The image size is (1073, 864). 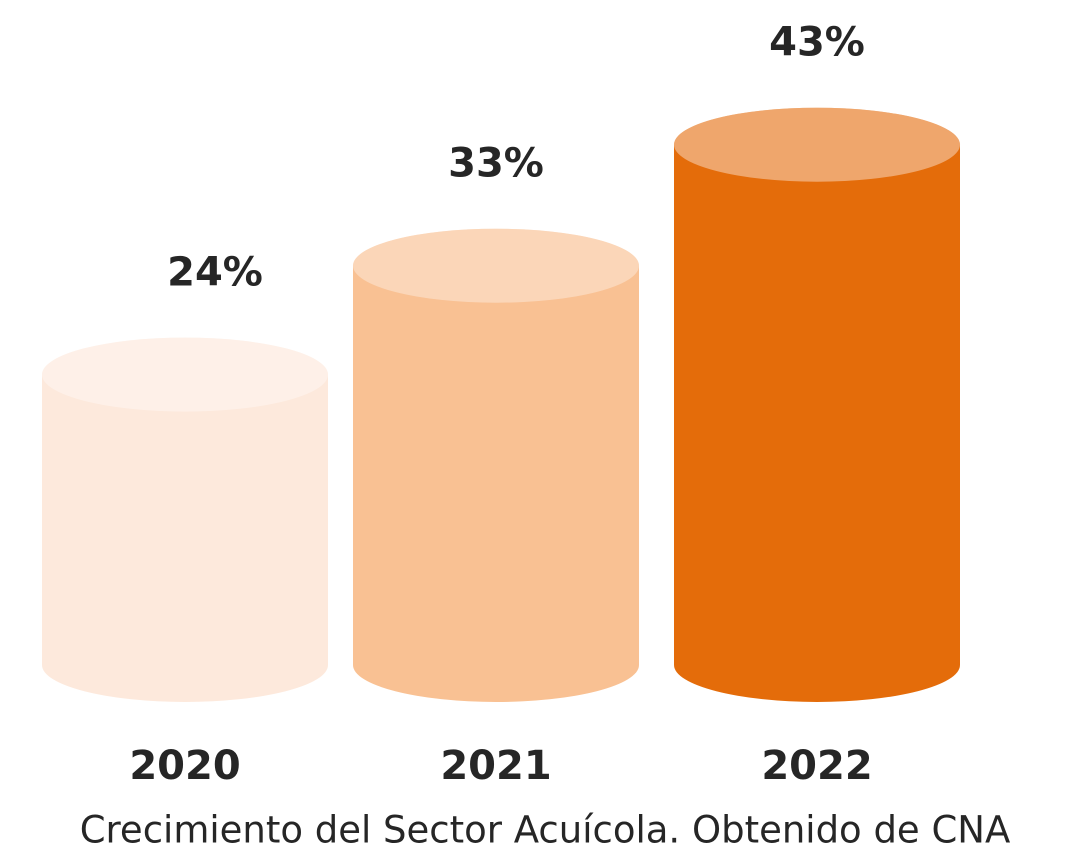 I want to click on value-label: 43%, so click(x=817, y=43).